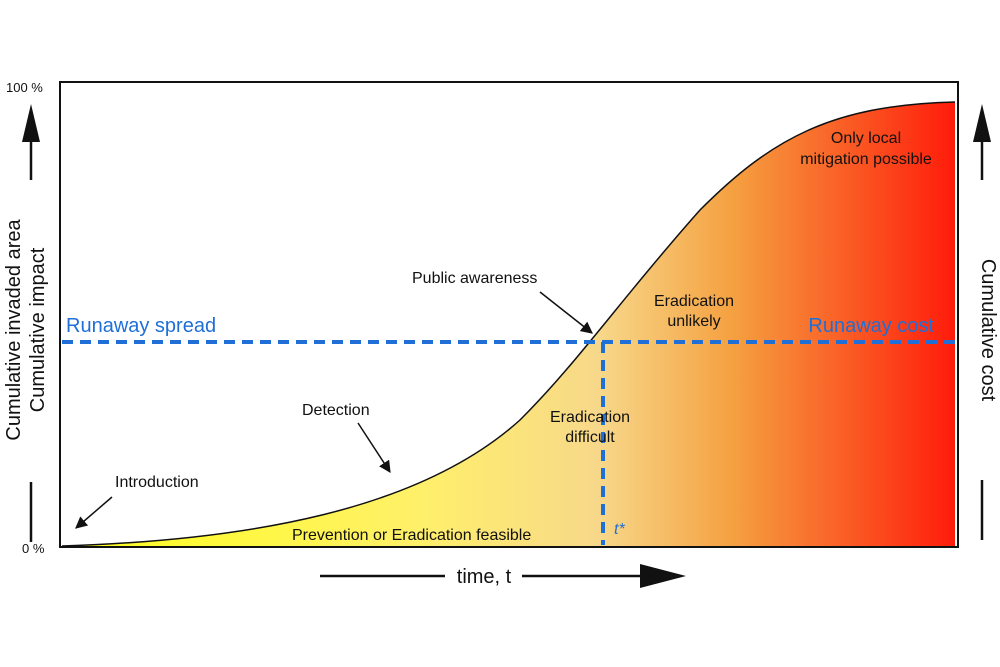 This screenshot has width=1000, height=667. I want to click on right-axis-label: Cumulative cost, so click(988, 330).